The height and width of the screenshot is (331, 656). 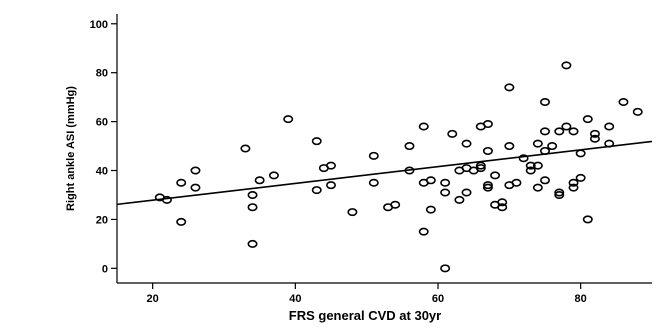 I want to click on y-tick-label: 100, so click(x=99, y=25).